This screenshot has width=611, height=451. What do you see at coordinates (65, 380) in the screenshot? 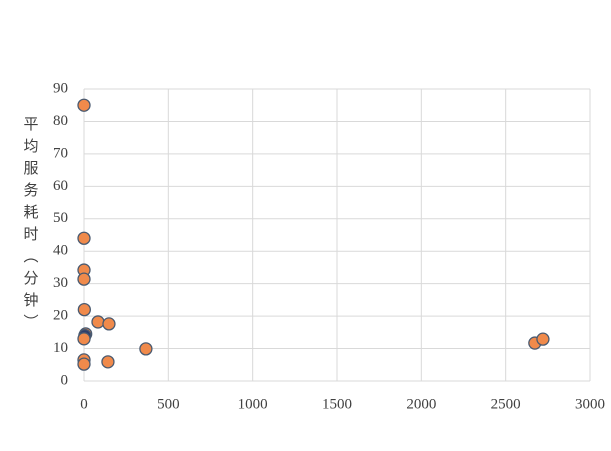
I see `y-tick-label: 0` at bounding box center [65, 380].